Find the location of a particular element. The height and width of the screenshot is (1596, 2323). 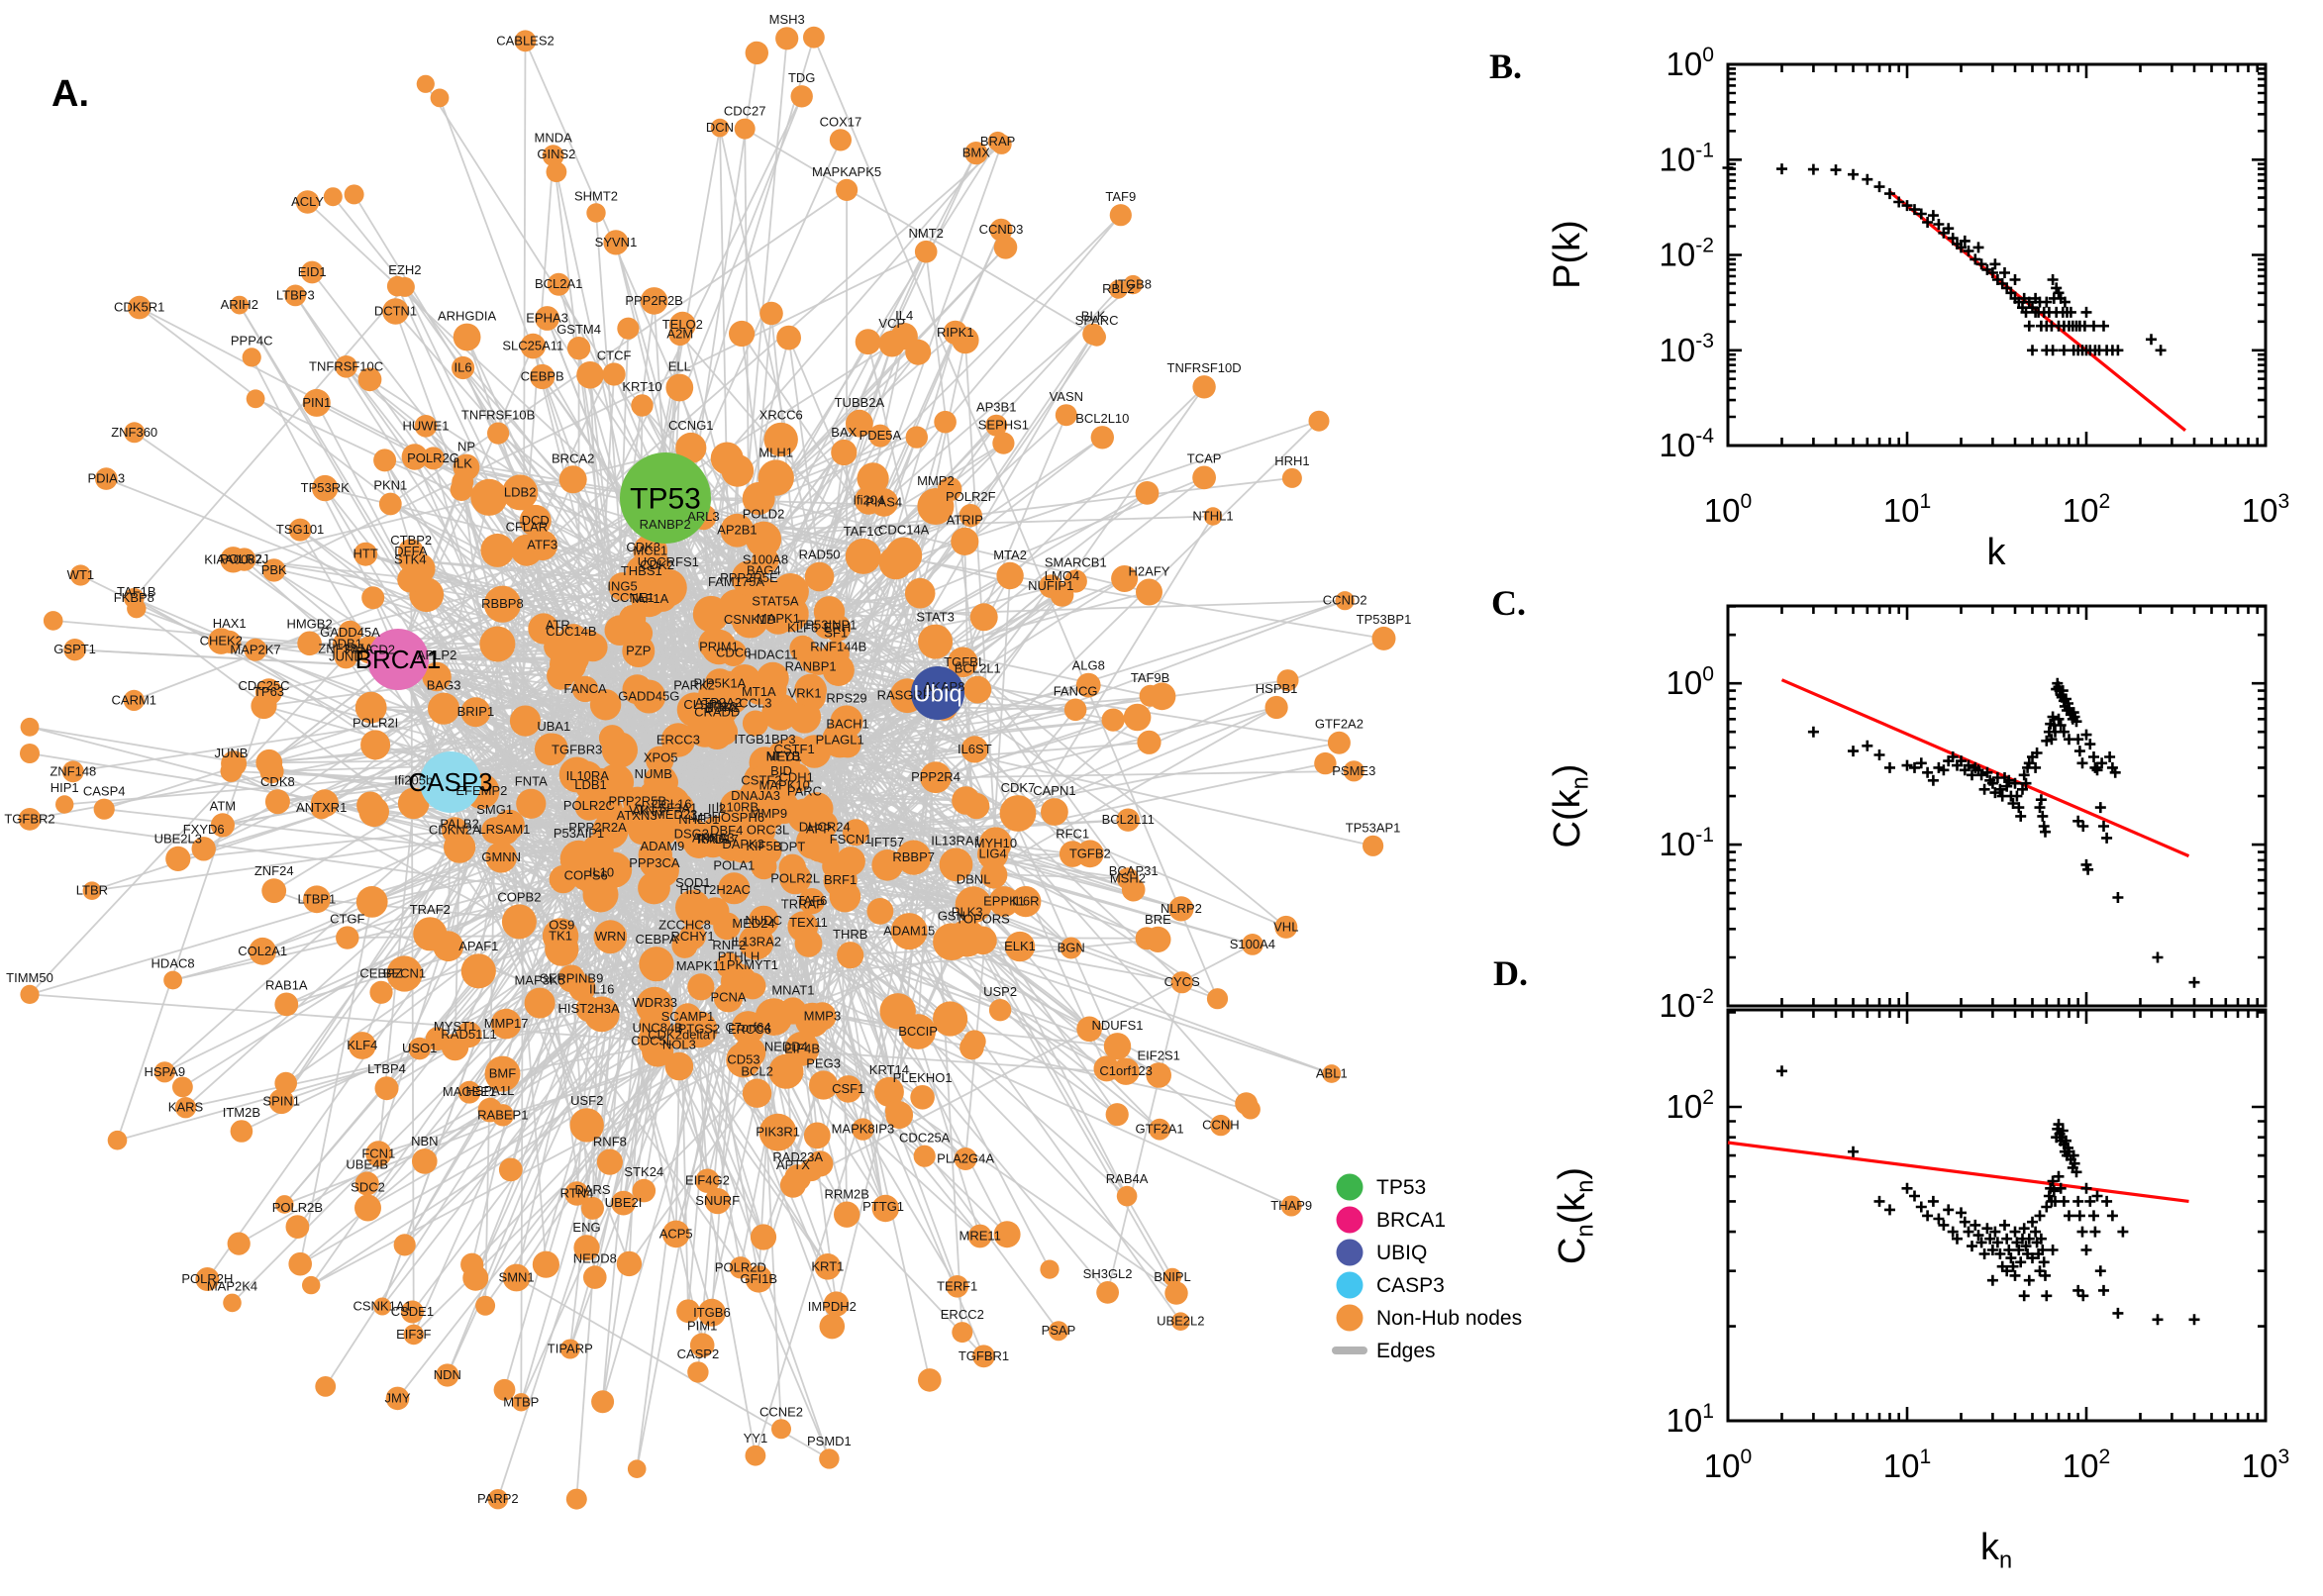

panel-d-label: D. is located at coordinates (1511, 973).